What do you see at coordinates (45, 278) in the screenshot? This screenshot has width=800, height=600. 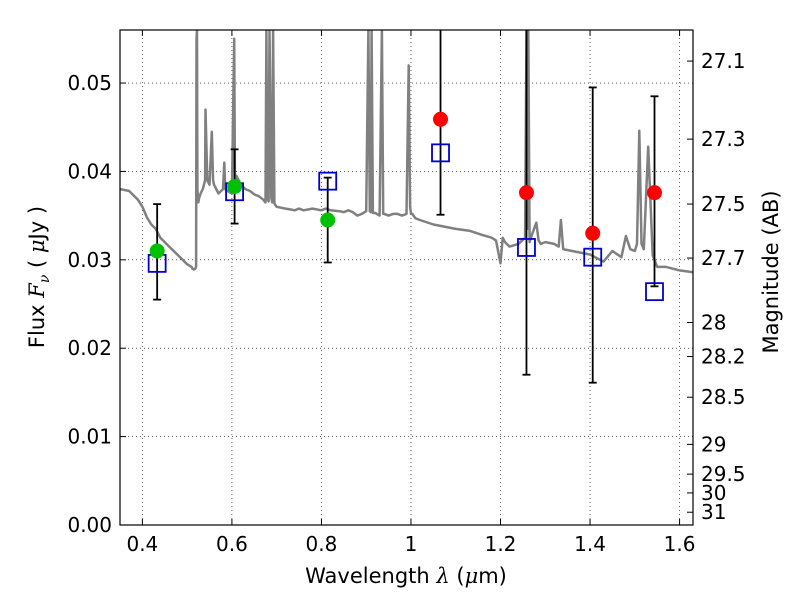 I see `y-axis-label-subscript: ν` at bounding box center [45, 278].